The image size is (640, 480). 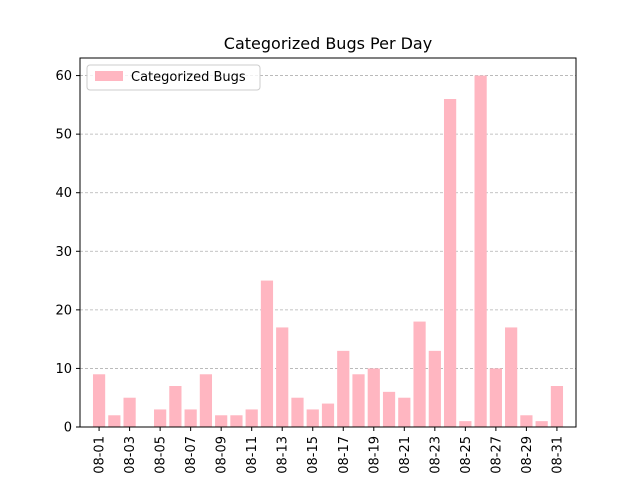 I want to click on y-tick-label: 20, so click(x=63, y=310).